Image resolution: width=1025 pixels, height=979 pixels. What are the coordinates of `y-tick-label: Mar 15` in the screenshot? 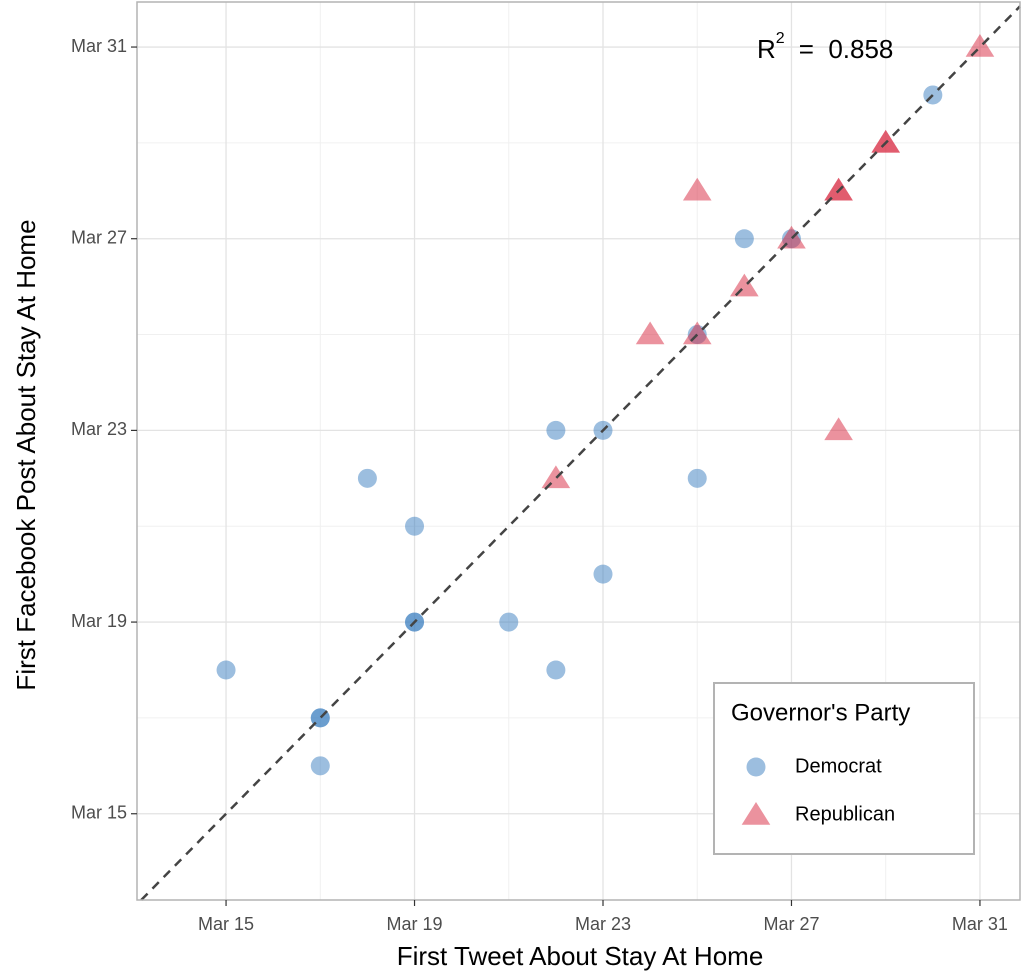 It's located at (99, 812).